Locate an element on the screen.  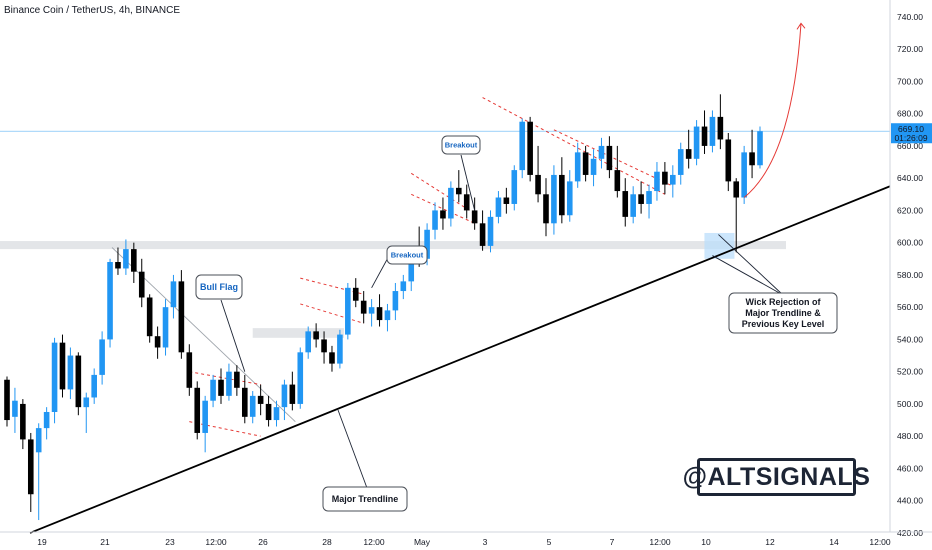
breakout-1-label-box is located at coordinates (461, 145).